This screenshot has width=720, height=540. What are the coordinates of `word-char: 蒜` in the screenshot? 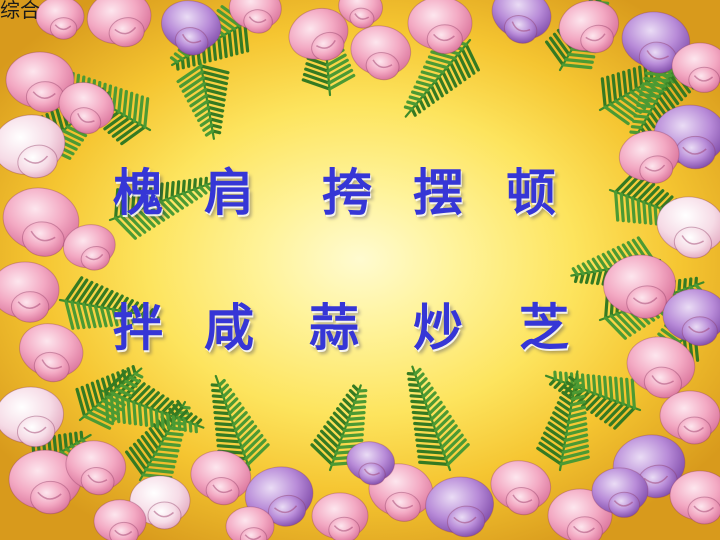 It's located at (334, 327).